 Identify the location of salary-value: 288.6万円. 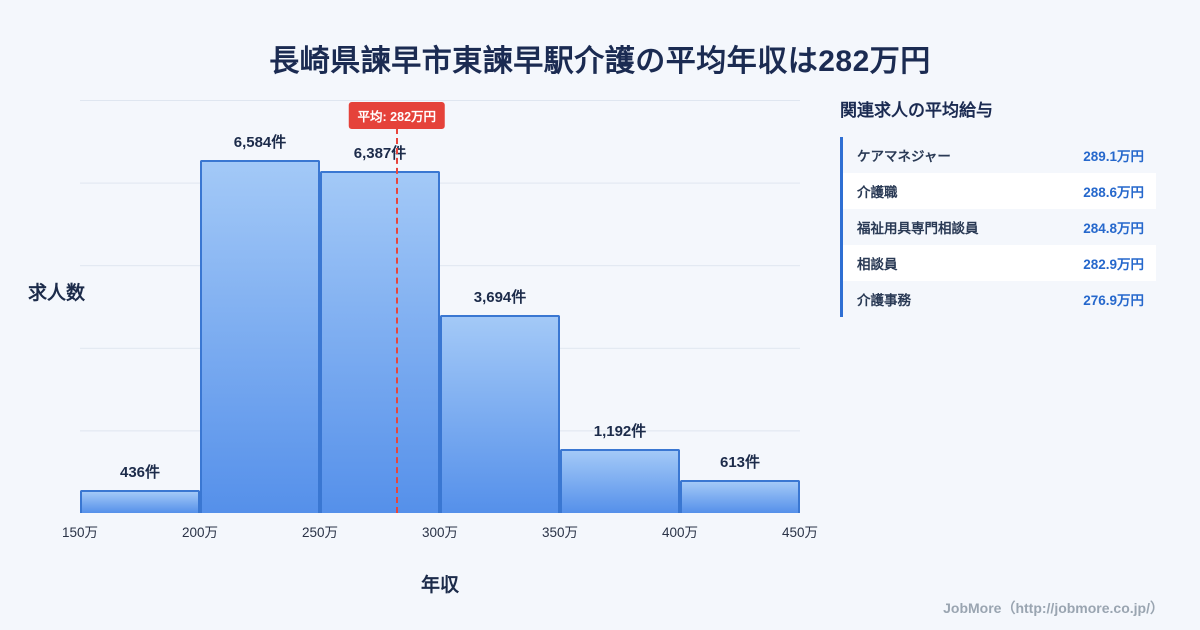
(1113, 192).